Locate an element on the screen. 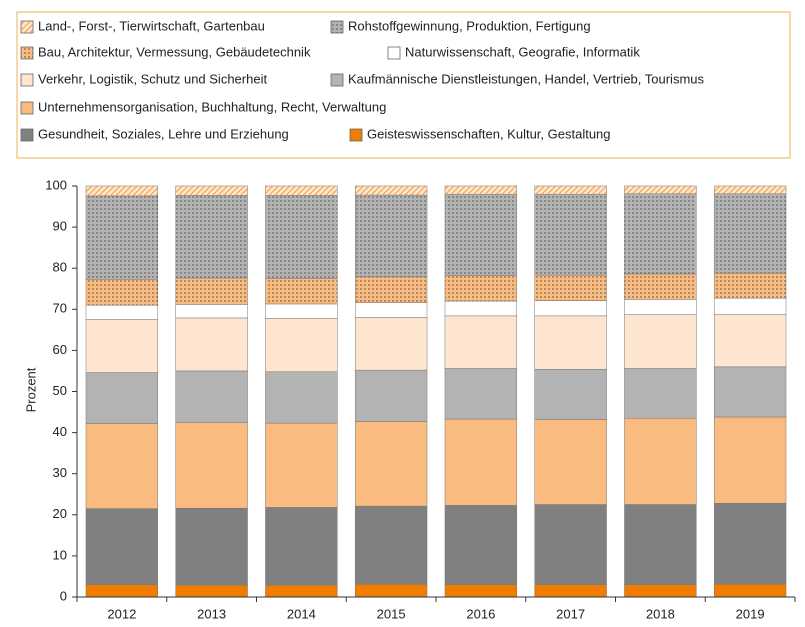  y-tick-label: 30 is located at coordinates (60, 472).